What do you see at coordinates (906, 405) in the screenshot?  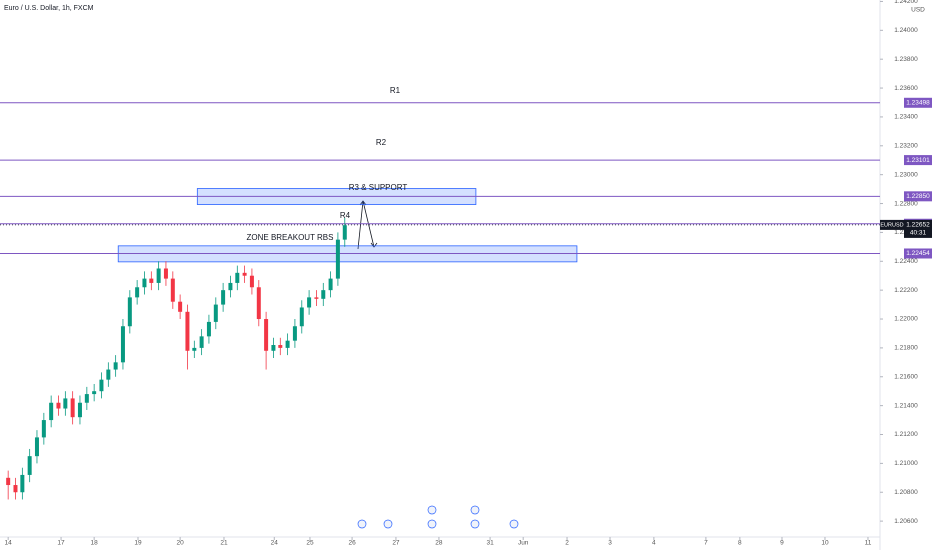 I see `y-tick-label: 1.21400` at bounding box center [906, 405].